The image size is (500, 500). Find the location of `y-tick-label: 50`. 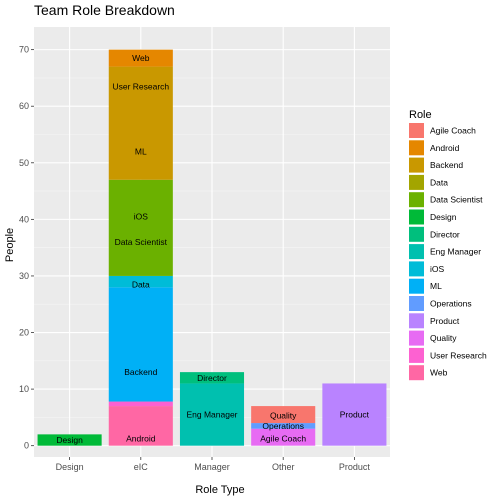

y-tick-label: 50 is located at coordinates (24, 163).